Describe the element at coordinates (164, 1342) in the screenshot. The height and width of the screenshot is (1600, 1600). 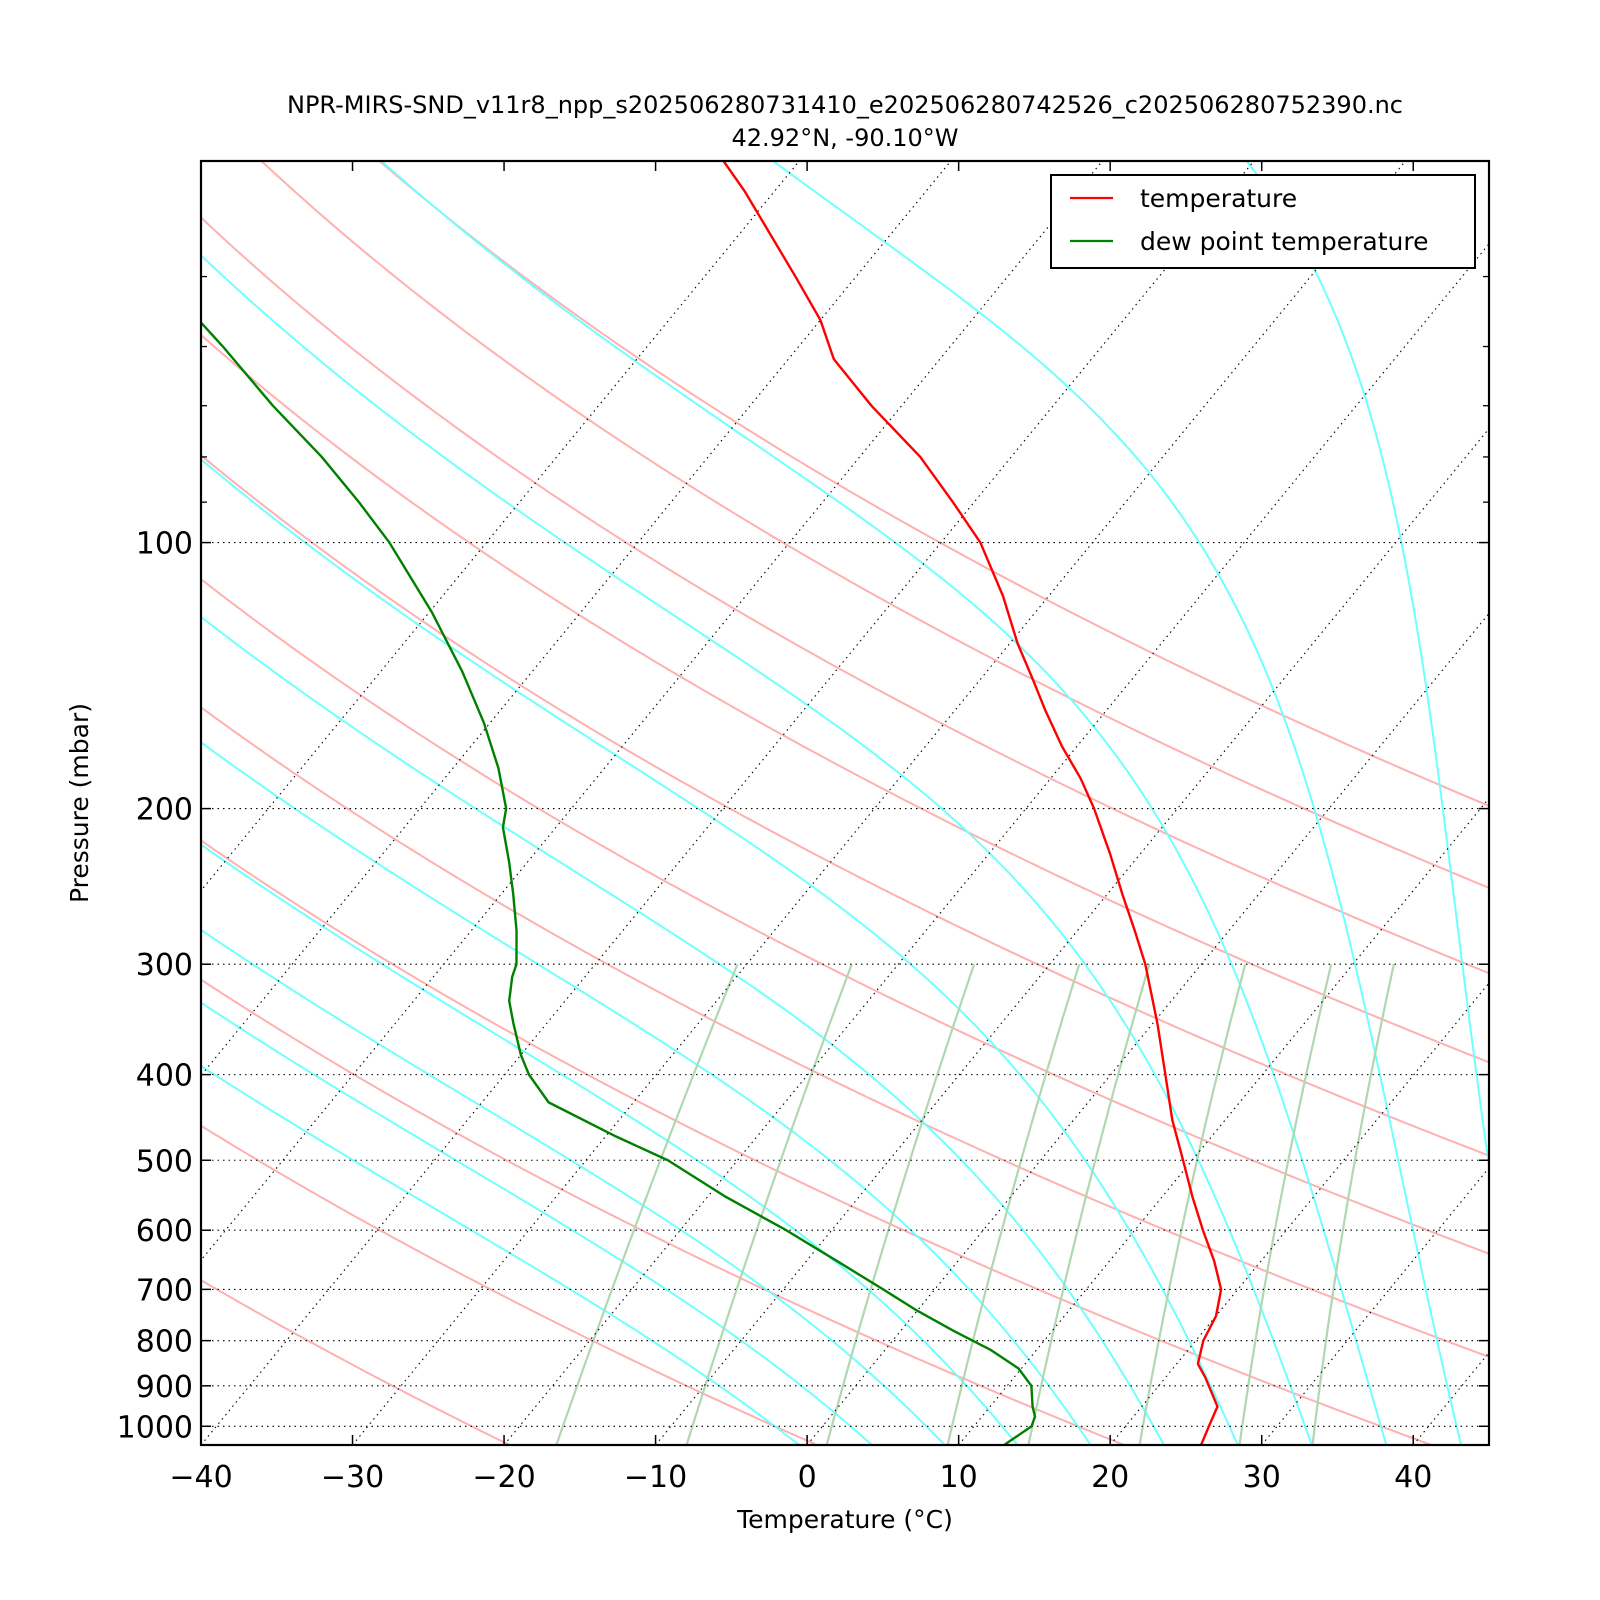
I see `y-tick-label: 800` at that location.